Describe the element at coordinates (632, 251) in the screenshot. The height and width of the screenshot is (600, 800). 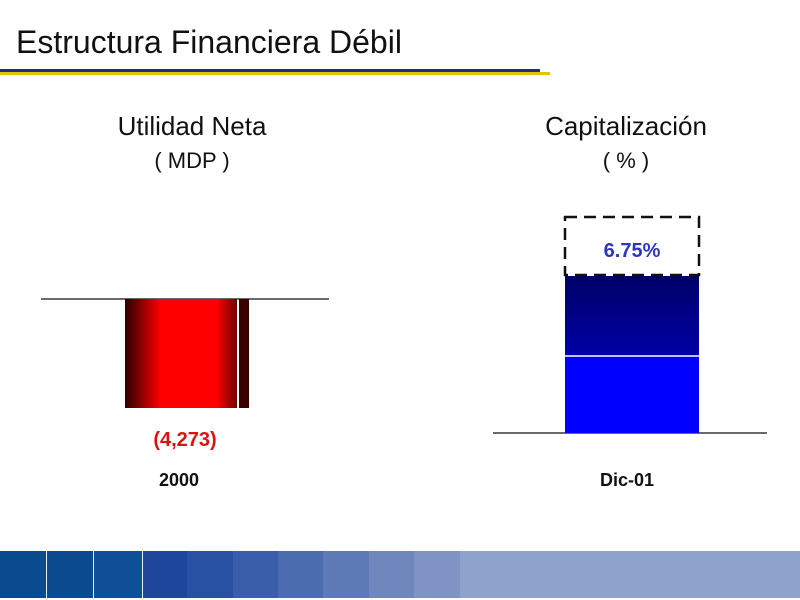
I see `capitalization-data-label: 6.75%` at that location.